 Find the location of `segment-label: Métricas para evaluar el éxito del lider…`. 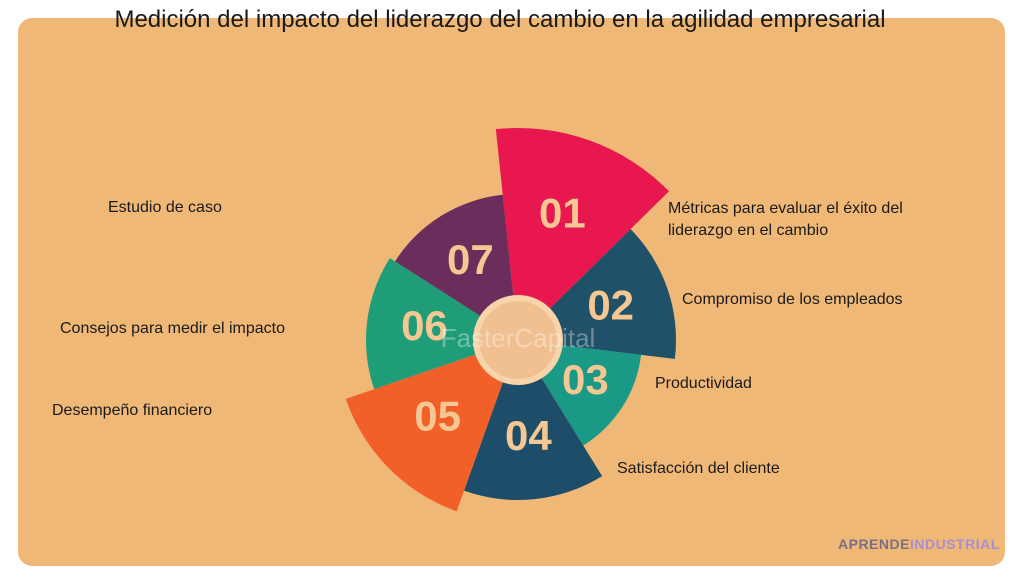

segment-label: Métricas para evaluar el éxito del lider… is located at coordinates (785, 219).